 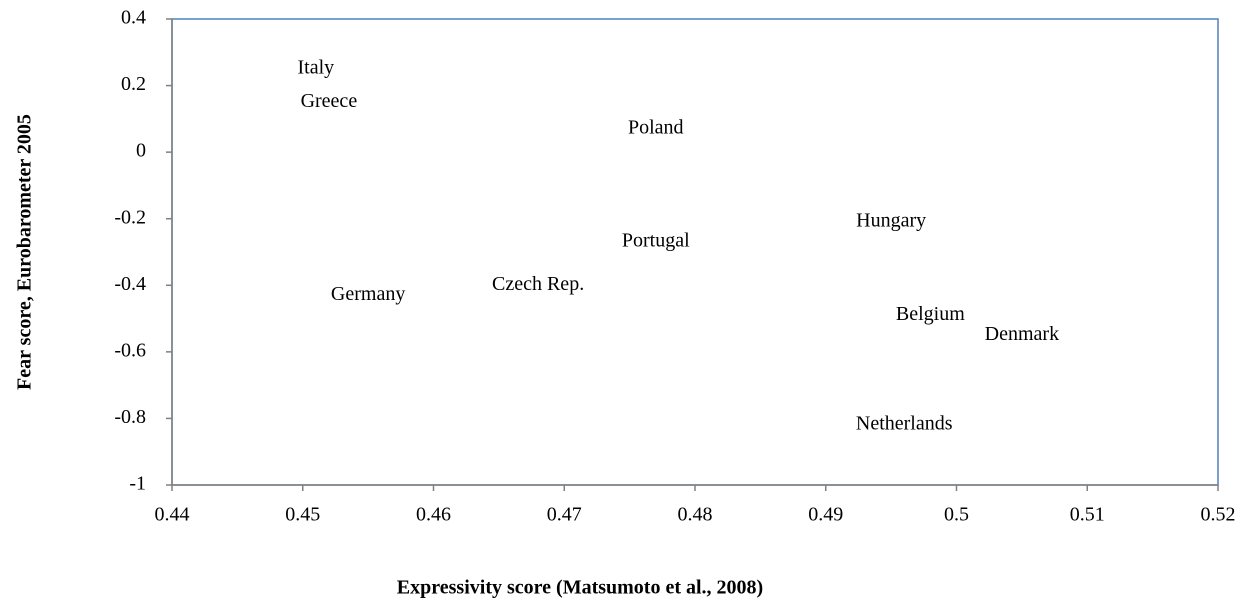 What do you see at coordinates (130, 217) in the screenshot?
I see `y-tick-label: -0.2` at bounding box center [130, 217].